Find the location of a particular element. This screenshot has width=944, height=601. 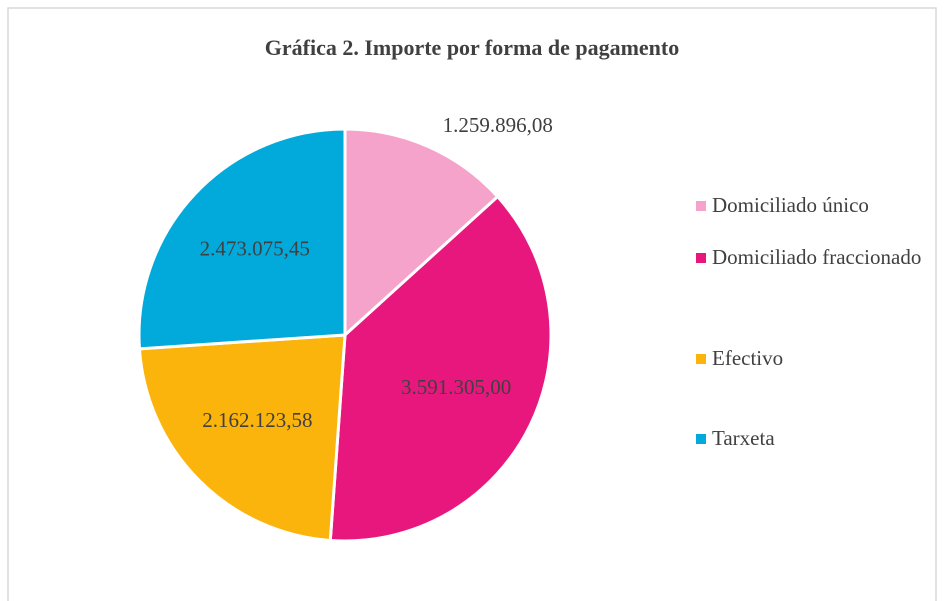

data-label: 1.259.896,08 is located at coordinates (498, 125).